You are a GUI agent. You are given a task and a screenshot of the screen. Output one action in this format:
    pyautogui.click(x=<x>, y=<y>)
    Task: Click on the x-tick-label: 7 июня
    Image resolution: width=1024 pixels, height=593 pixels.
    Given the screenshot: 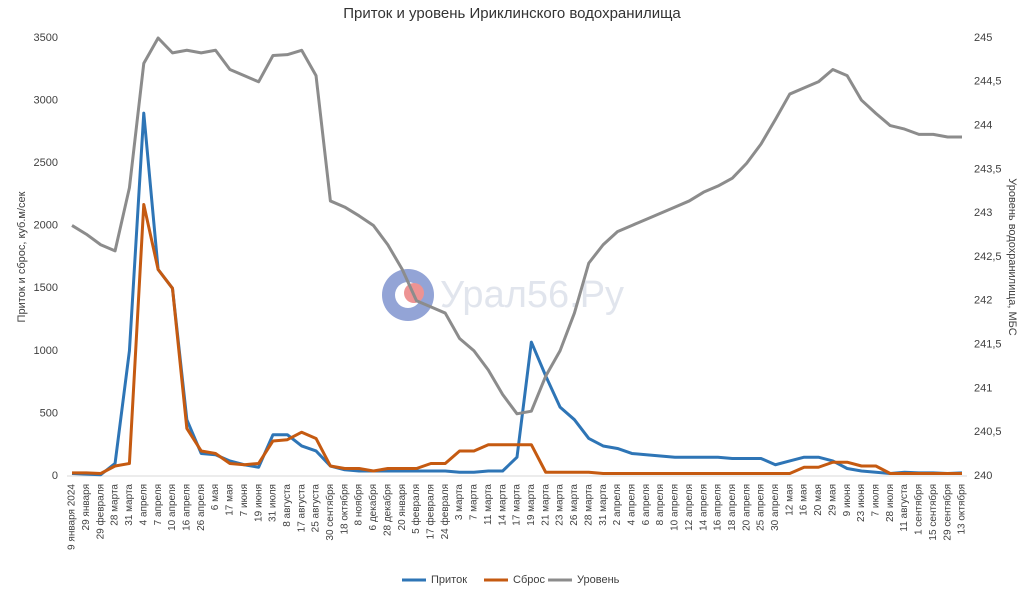 What is the action you would take?
    pyautogui.click(x=244, y=500)
    